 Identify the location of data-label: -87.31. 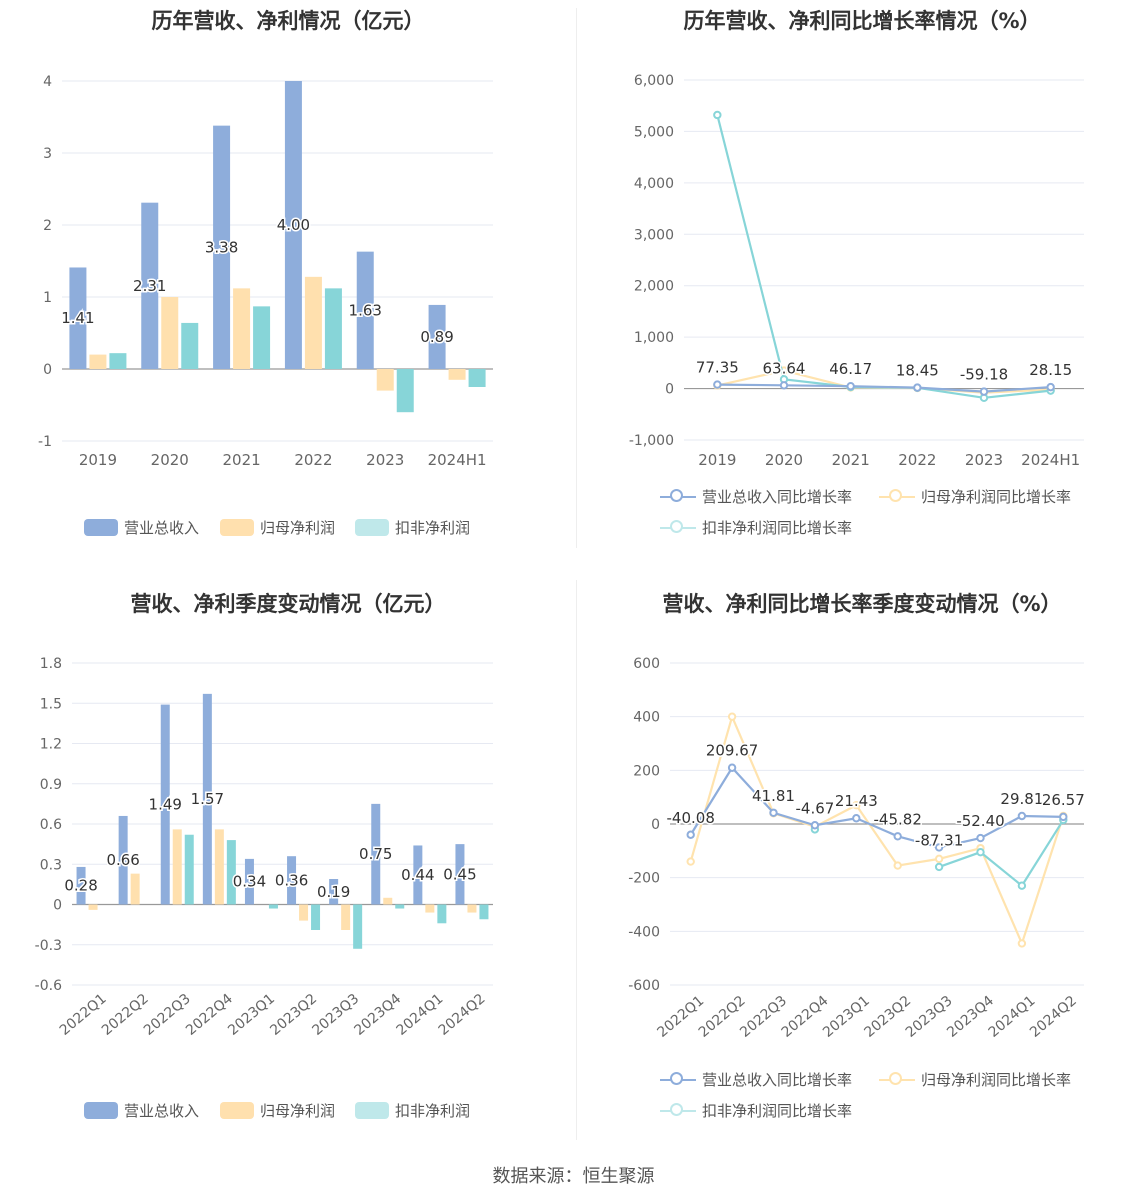
(939, 840).